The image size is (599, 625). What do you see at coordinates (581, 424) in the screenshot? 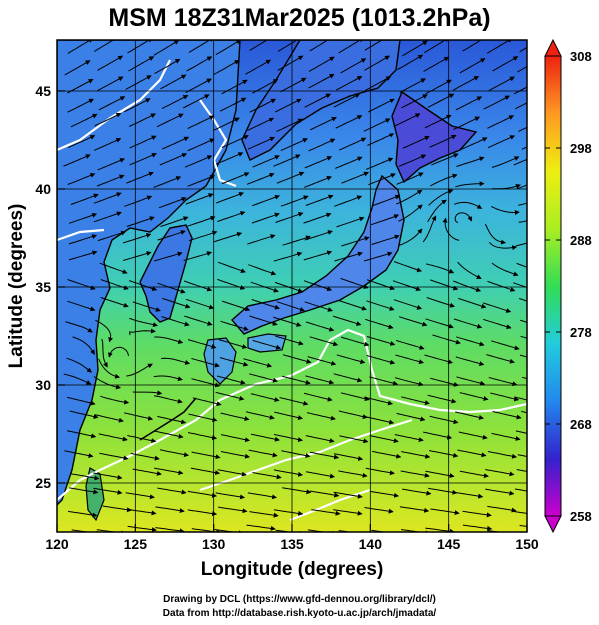
I see `colorbar-label-268: 268` at bounding box center [581, 424].